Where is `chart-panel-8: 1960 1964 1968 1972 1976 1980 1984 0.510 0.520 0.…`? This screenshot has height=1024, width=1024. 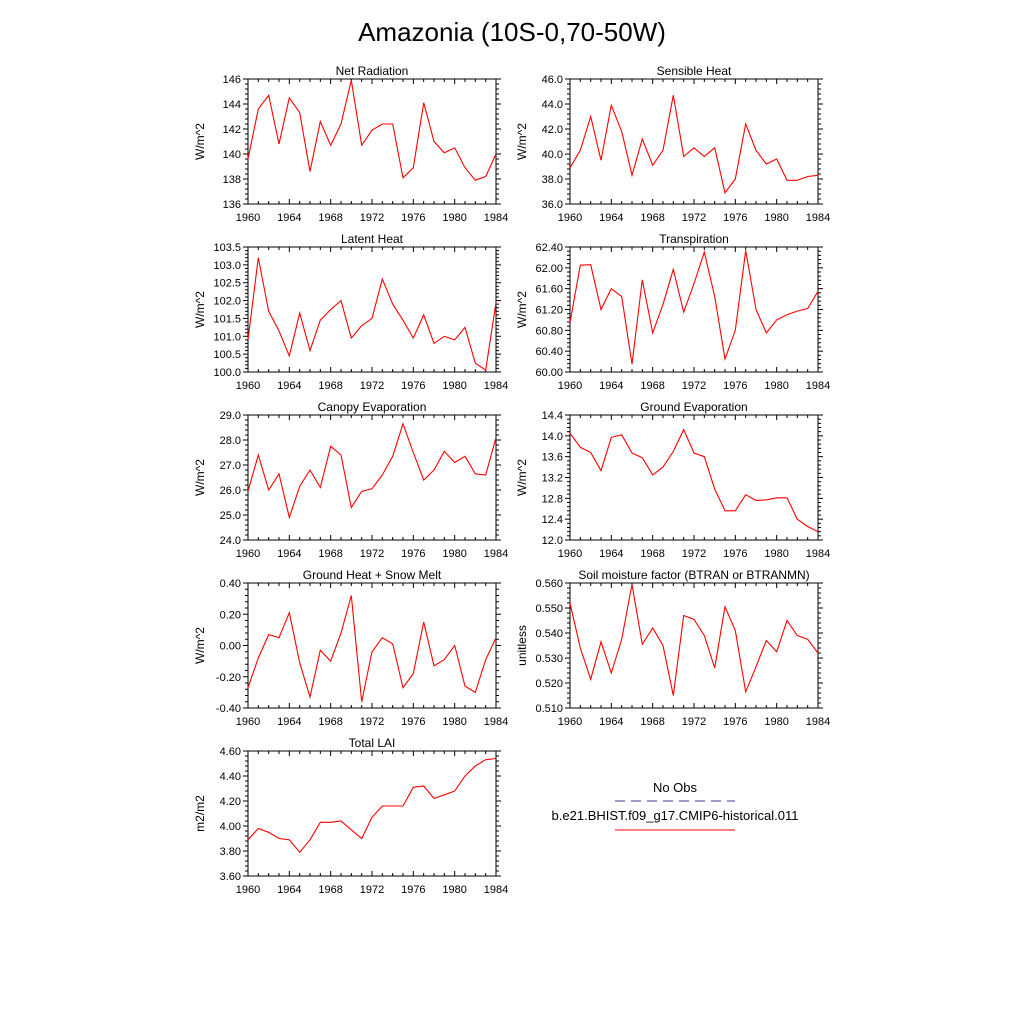
chart-panel-8: 1960 1964 1968 1972 1976 1980 1984 0.510 0.520 0.… is located at coordinates (672, 648).